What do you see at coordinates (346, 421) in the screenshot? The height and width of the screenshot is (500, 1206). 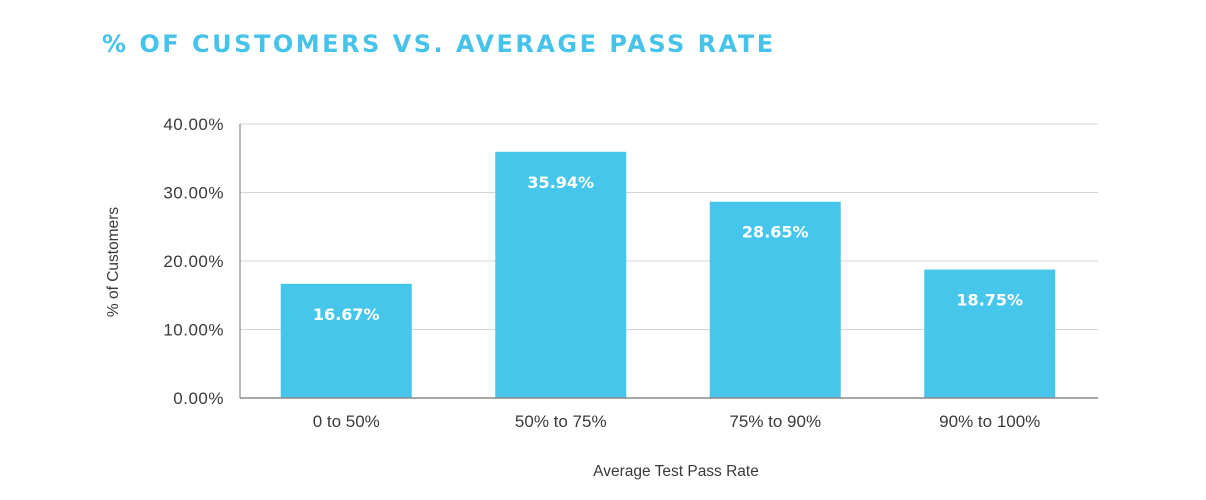 I see `x-tick-label: 0 to 50%` at bounding box center [346, 421].